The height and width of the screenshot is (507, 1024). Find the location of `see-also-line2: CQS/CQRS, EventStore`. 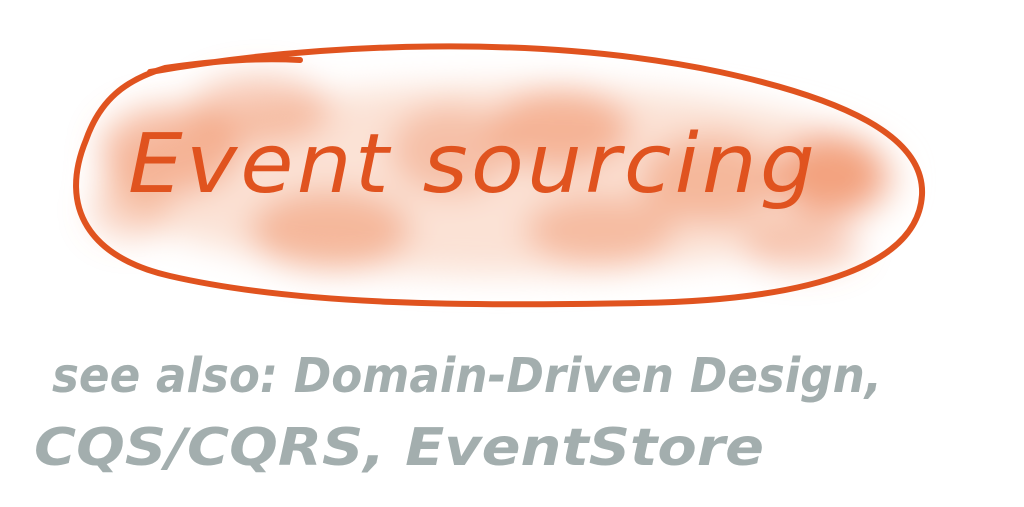

see-also-line2: CQS/CQRS, EventStore is located at coordinates (399, 448).